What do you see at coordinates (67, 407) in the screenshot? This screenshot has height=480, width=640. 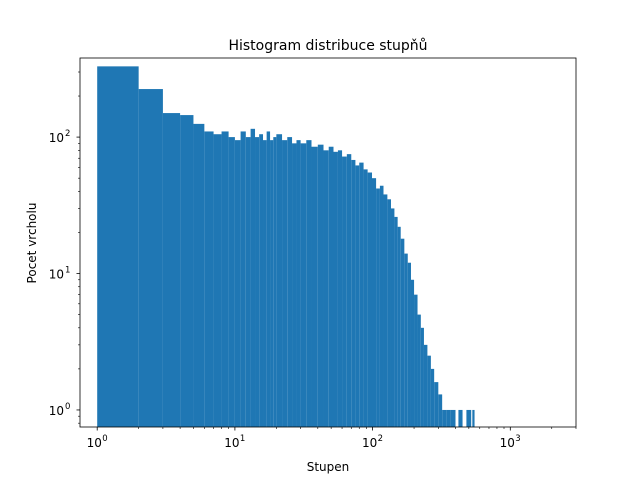 I see `y-tick-exponent: 0` at bounding box center [67, 407].